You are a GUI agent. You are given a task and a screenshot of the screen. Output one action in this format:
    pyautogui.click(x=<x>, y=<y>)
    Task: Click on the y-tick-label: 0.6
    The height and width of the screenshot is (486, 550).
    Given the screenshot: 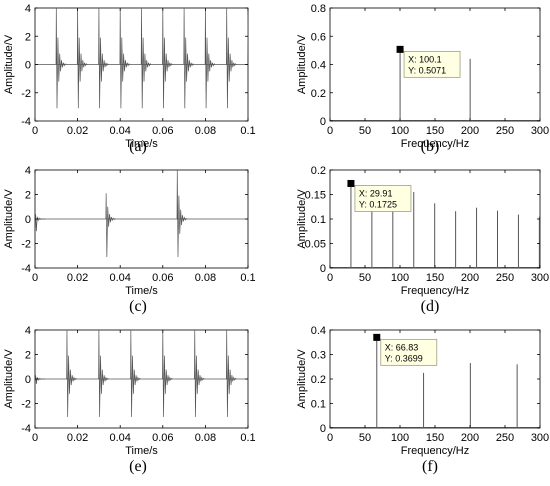 What is the action you would take?
    pyautogui.click(x=318, y=37)
    